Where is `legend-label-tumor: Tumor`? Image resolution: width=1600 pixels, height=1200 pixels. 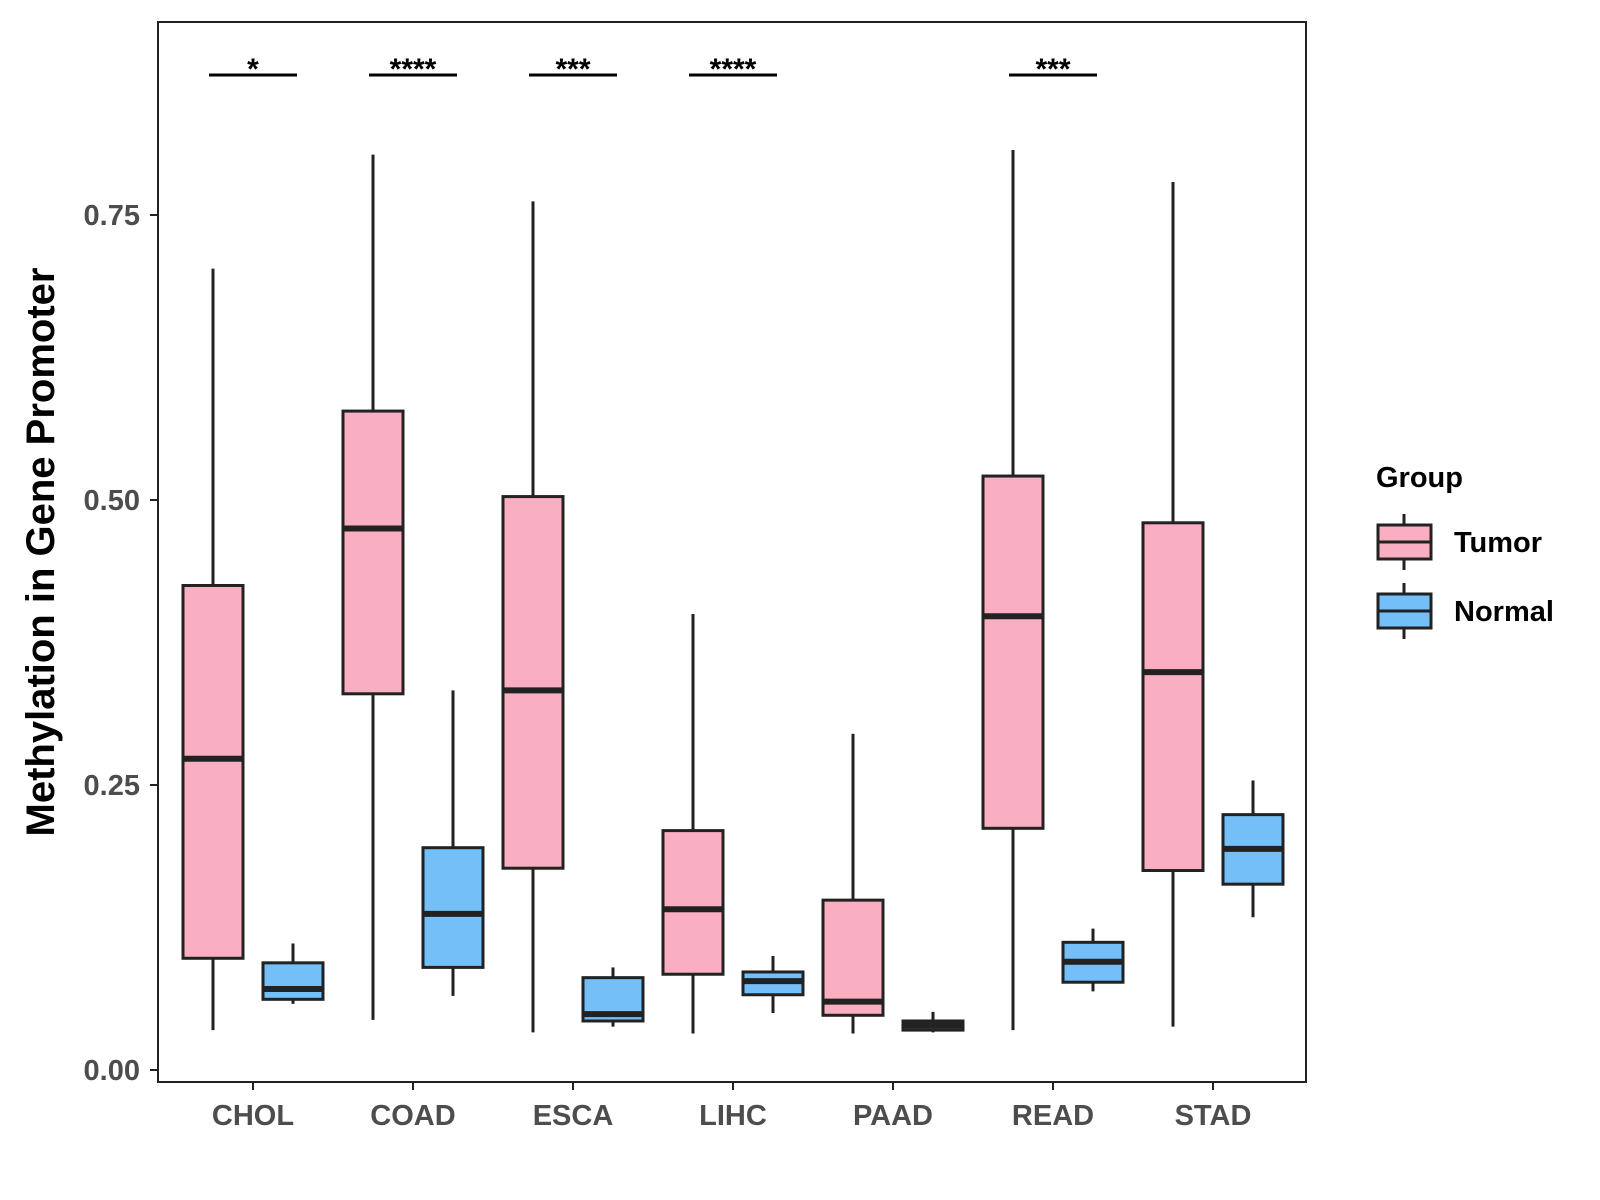
legend-label-tumor: Tumor is located at coordinates (1498, 543).